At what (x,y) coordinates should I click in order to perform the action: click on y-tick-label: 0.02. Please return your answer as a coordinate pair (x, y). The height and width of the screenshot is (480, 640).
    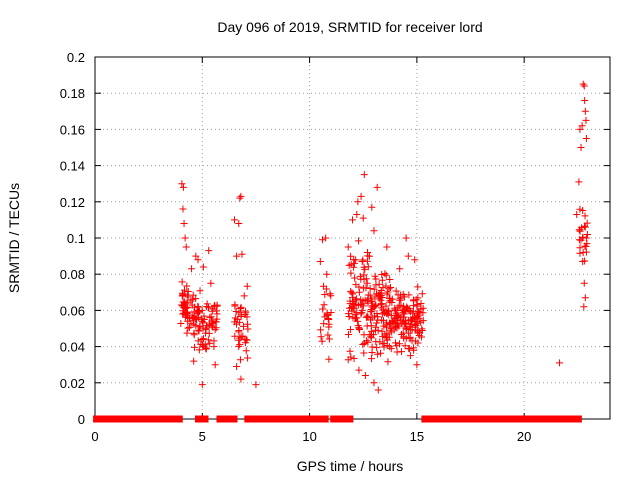
    Looking at the image, I should click on (72, 383).